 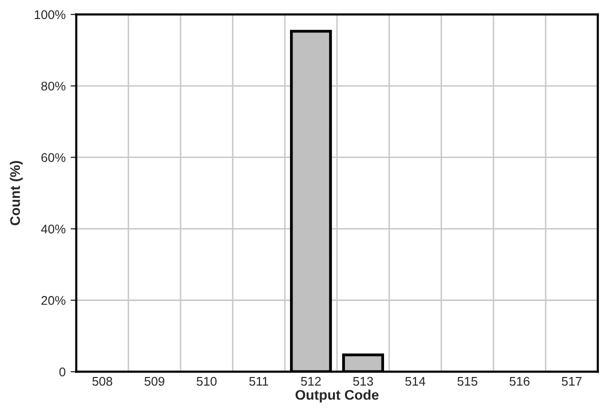 I want to click on y-tick-label: 100%, so click(x=50, y=15).